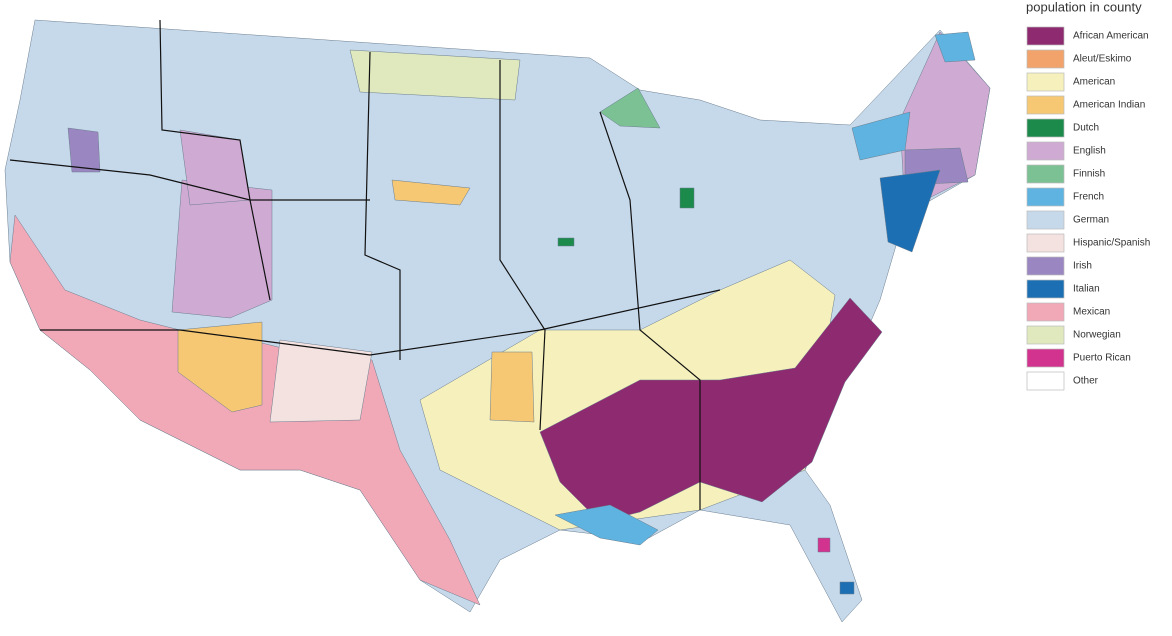 The height and width of the screenshot is (636, 1172). Describe the element at coordinates (1094, 82) in the screenshot. I see `legend-label: American` at that location.